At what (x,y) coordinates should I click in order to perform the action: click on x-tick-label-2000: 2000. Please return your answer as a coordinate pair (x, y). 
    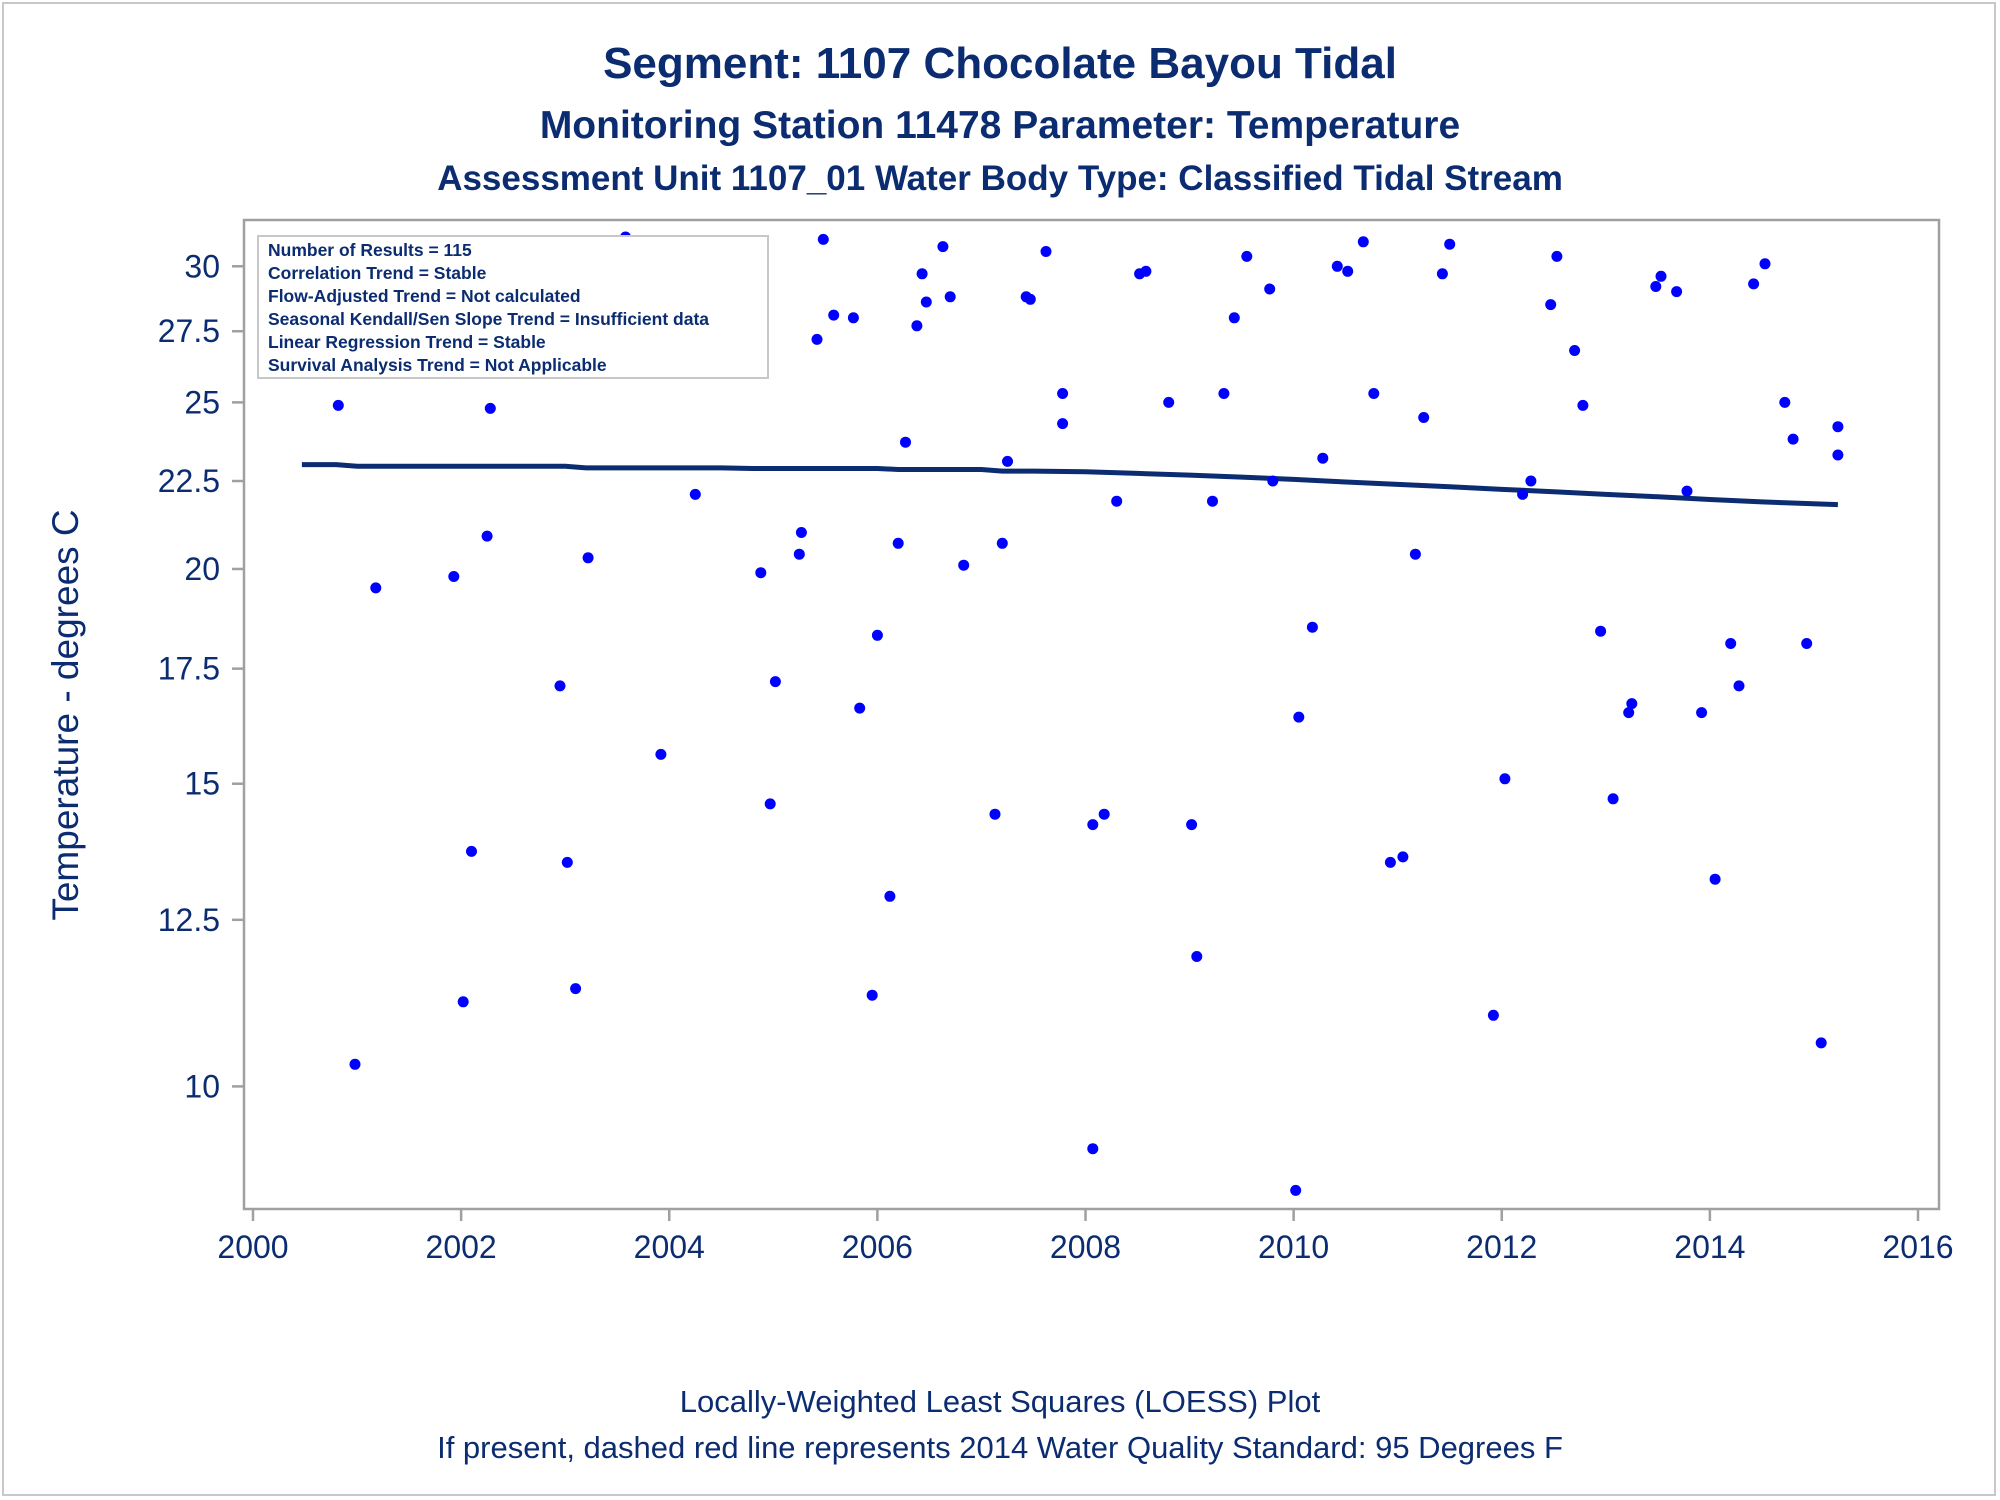
    Looking at the image, I should click on (252, 1247).